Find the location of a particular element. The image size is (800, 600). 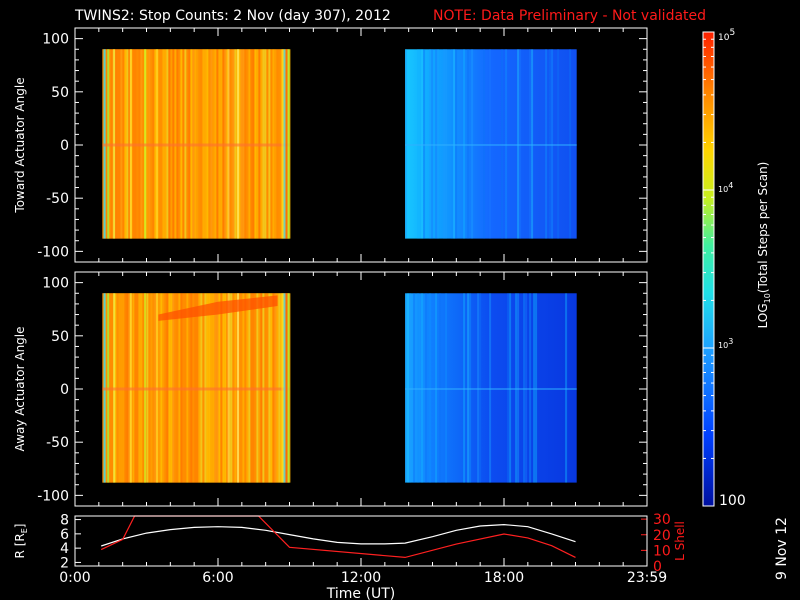

colorbar-ticks is located at coordinates (708, 272).